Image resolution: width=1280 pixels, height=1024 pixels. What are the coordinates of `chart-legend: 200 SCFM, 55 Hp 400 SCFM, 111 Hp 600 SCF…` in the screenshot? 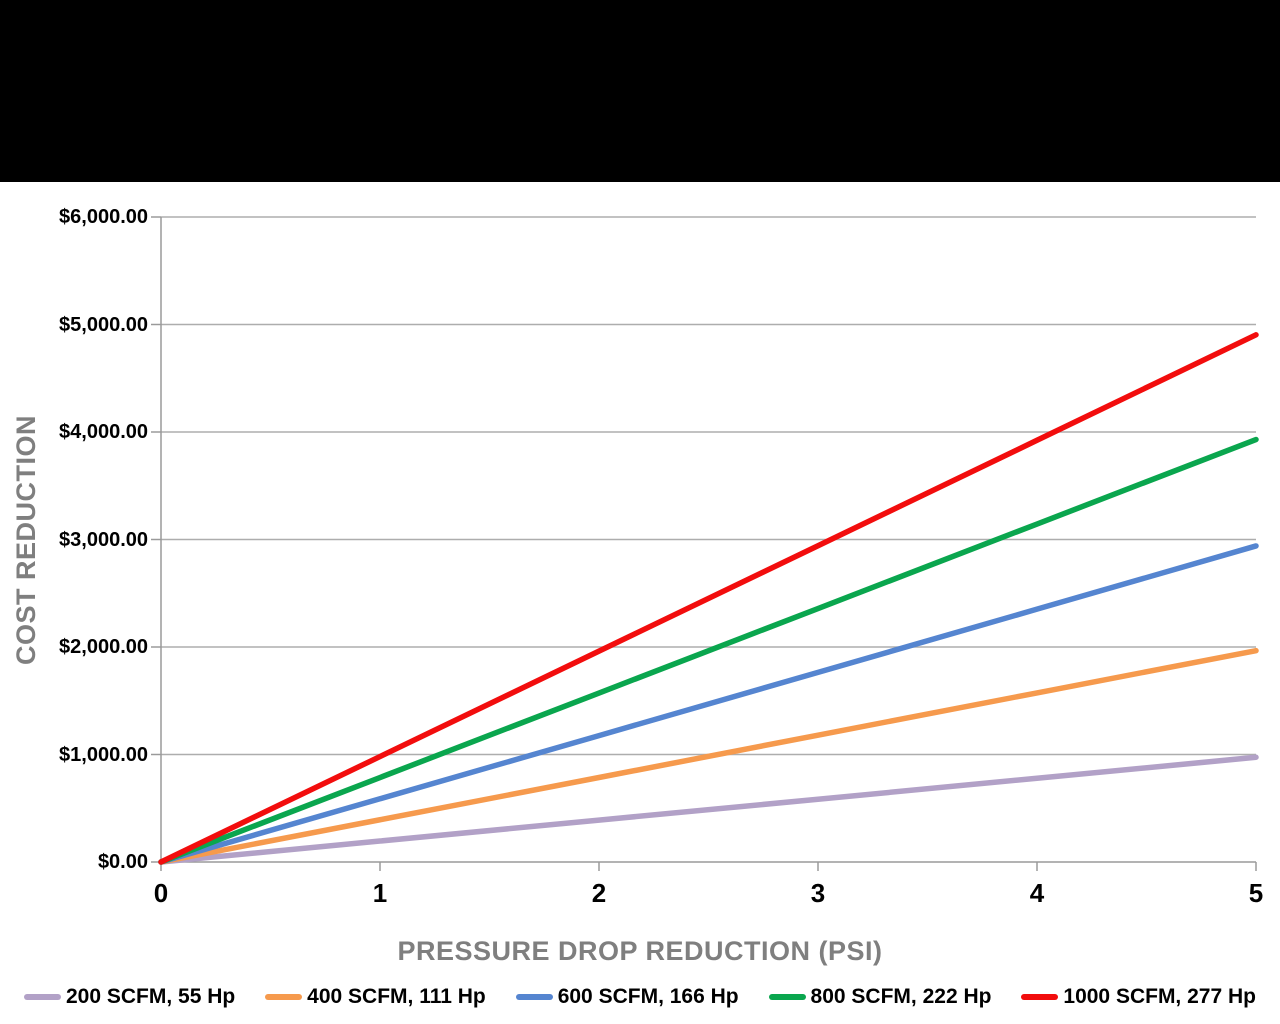 It's located at (640, 997).